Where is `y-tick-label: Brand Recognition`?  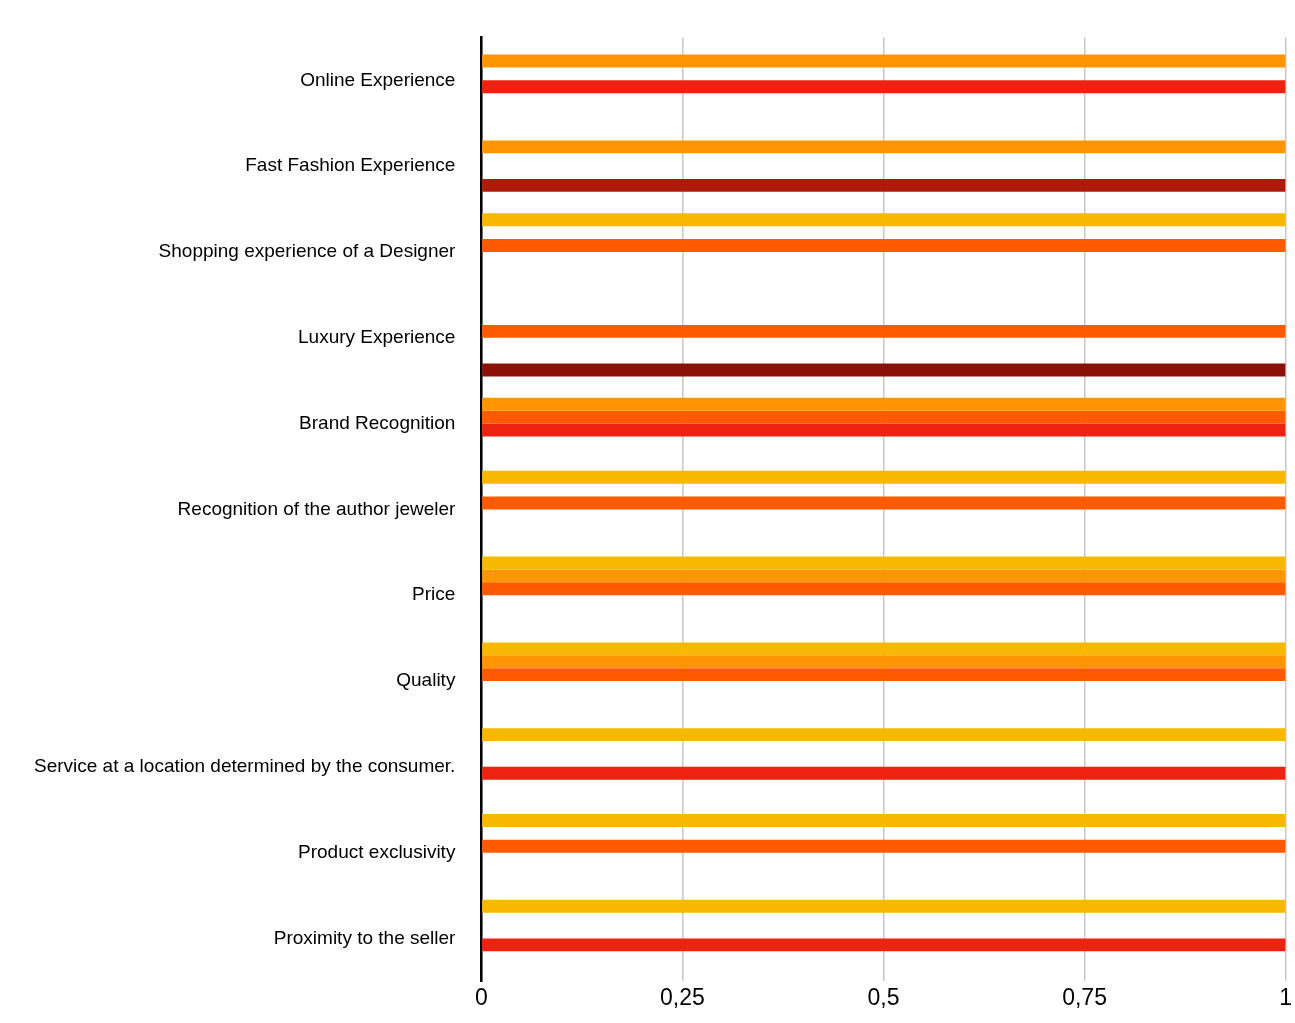 y-tick-label: Brand Recognition is located at coordinates (377, 422).